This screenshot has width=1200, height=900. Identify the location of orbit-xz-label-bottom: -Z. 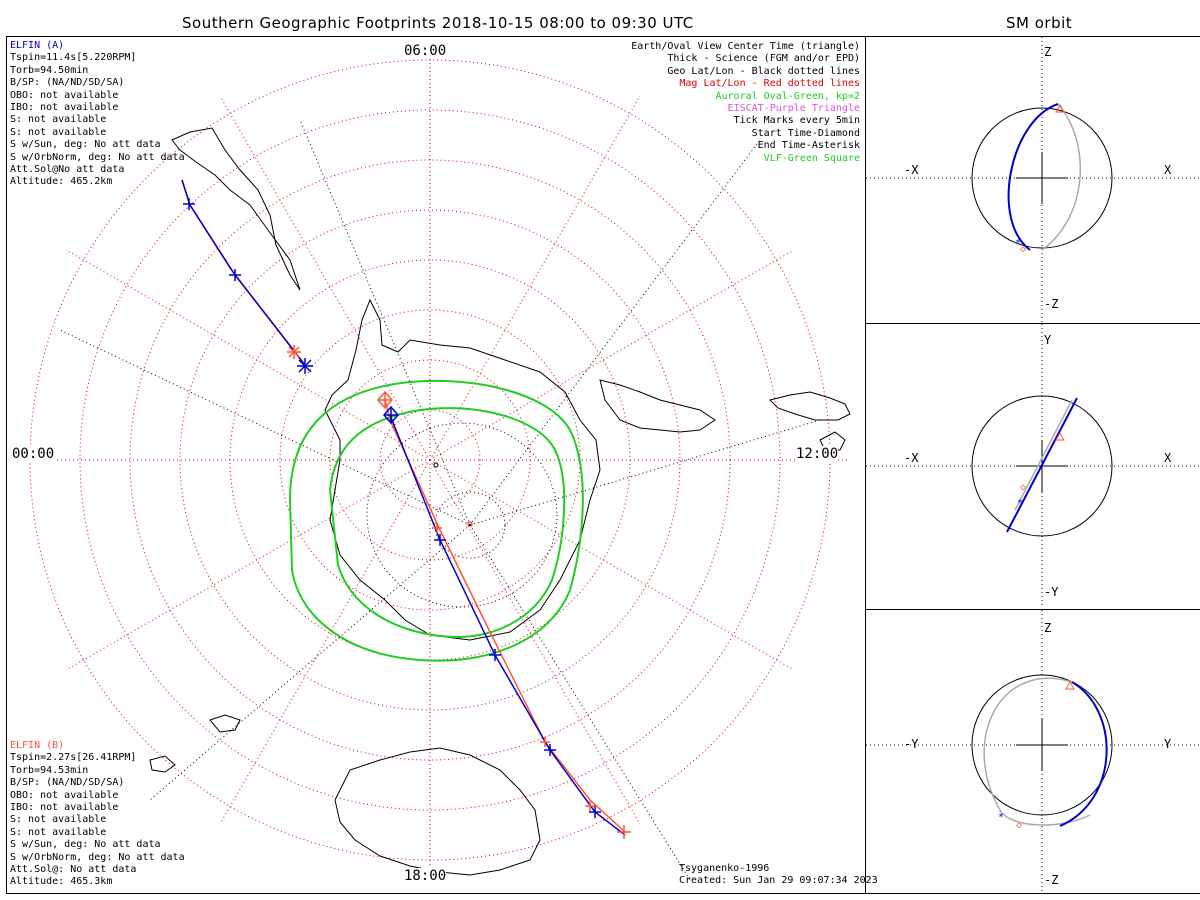
(1051, 304).